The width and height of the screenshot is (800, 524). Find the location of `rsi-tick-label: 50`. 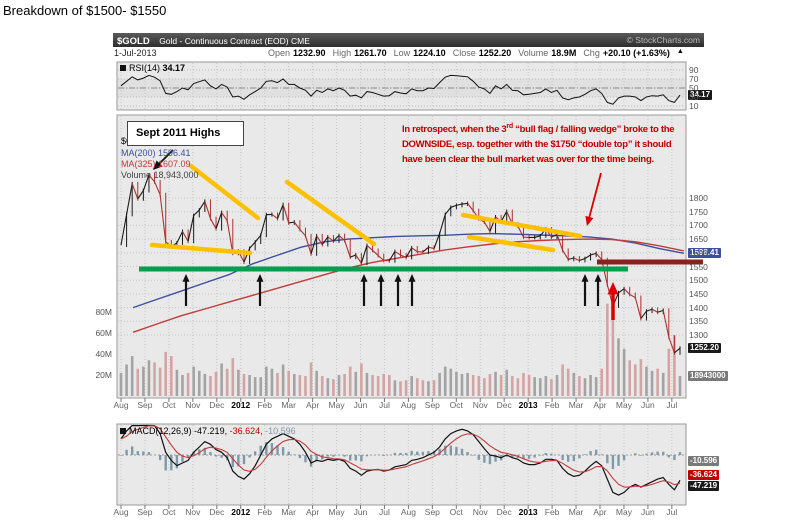

rsi-tick-label: 50 is located at coordinates (694, 88).